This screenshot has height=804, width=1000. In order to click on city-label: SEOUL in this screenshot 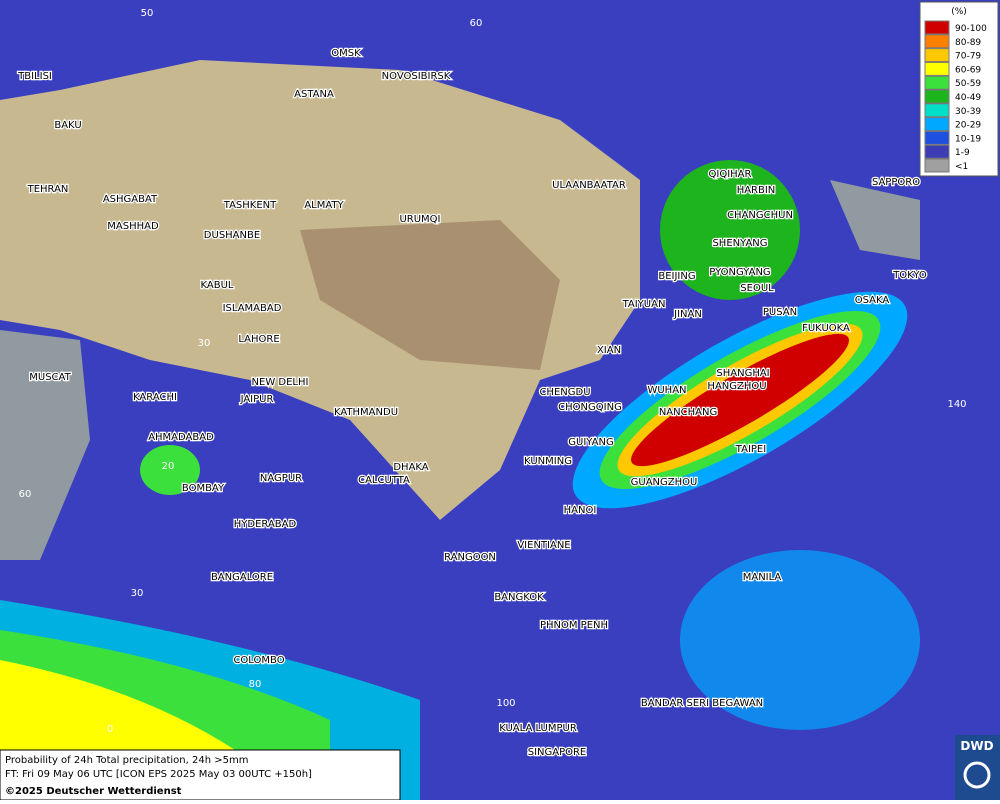, I will do `click(757, 288)`.